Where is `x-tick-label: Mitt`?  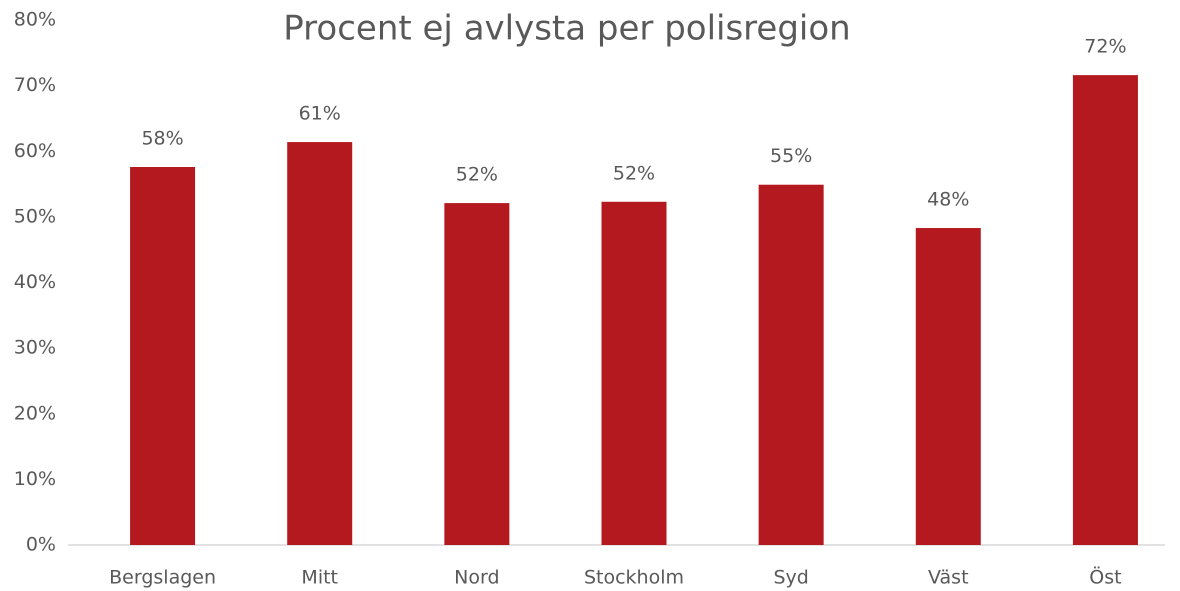
x-tick-label: Mitt is located at coordinates (319, 578).